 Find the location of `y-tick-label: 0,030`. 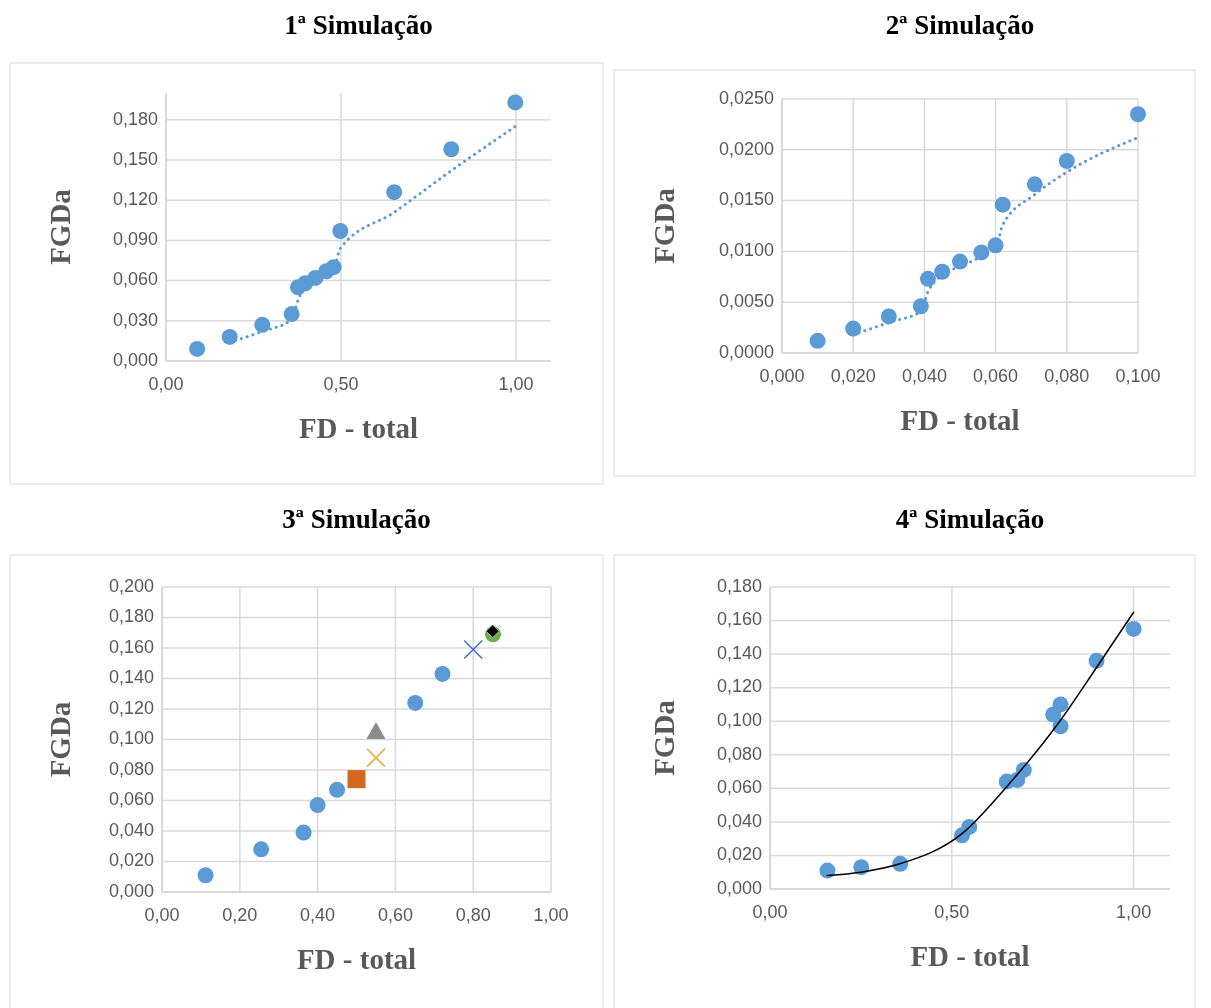

y-tick-label: 0,030 is located at coordinates (135, 319).